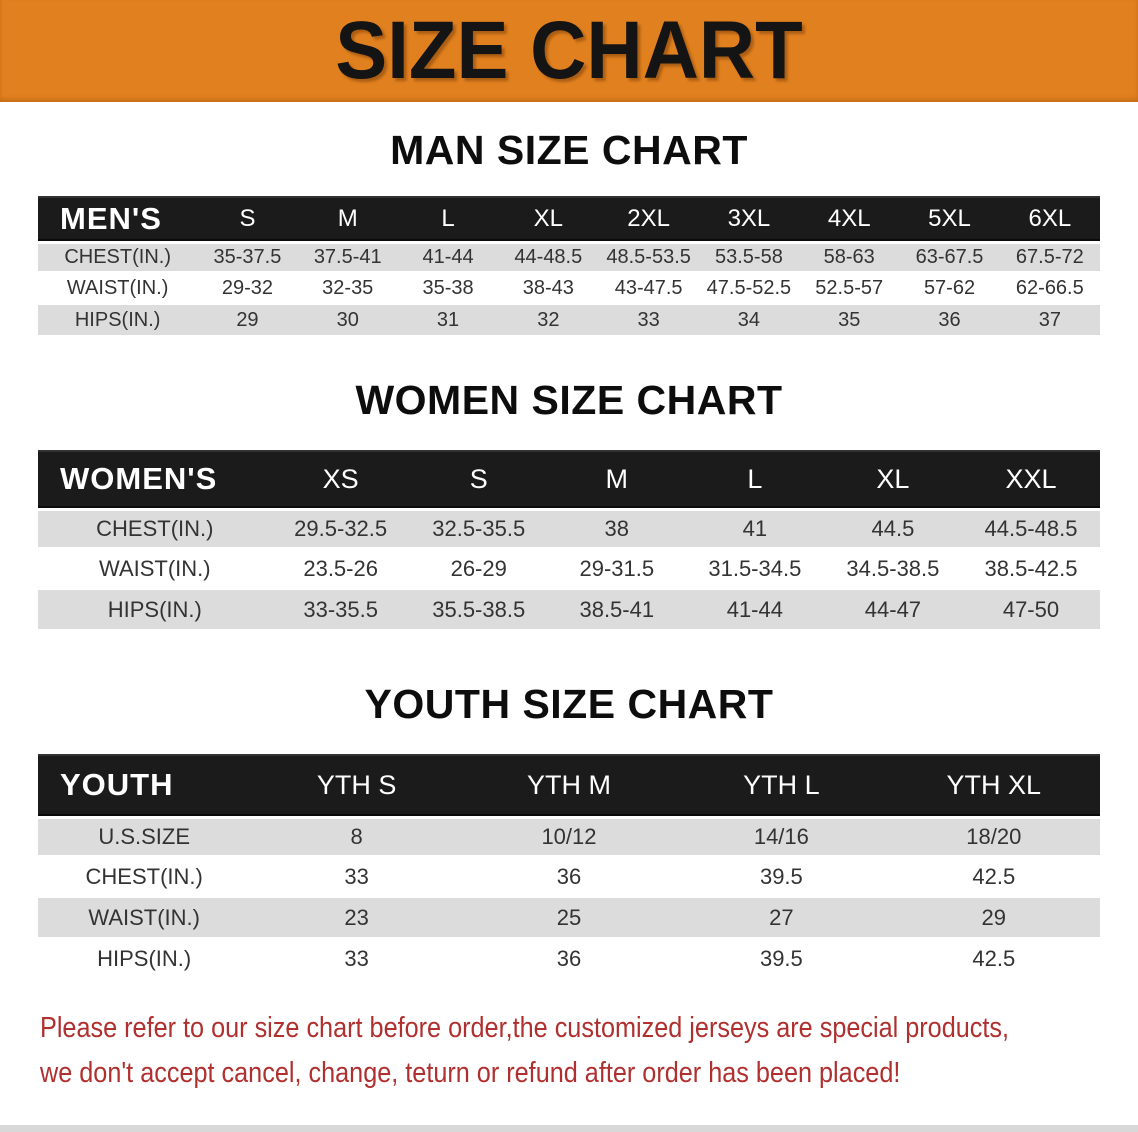  I want to click on women-measure-cell: 26-29, so click(478, 569).